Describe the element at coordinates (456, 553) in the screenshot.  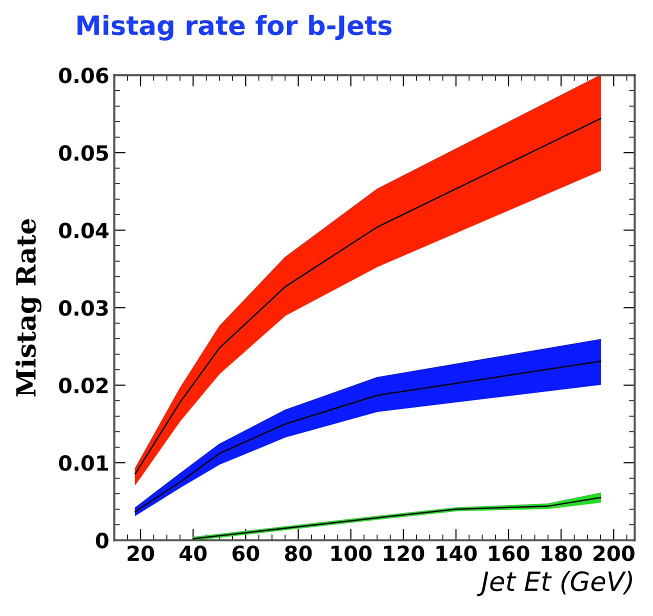
I see `x-tick-label: 140` at that location.